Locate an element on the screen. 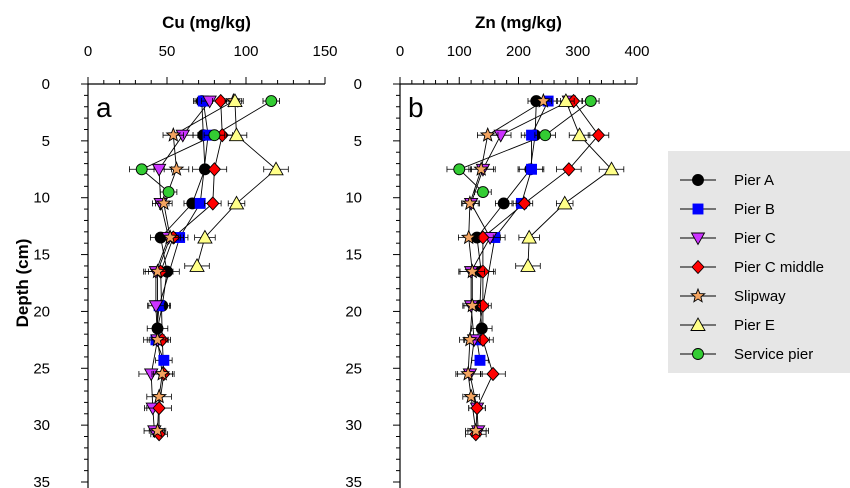 The height and width of the screenshot is (488, 850). series-line-pier-e is located at coordinates (570, 183).